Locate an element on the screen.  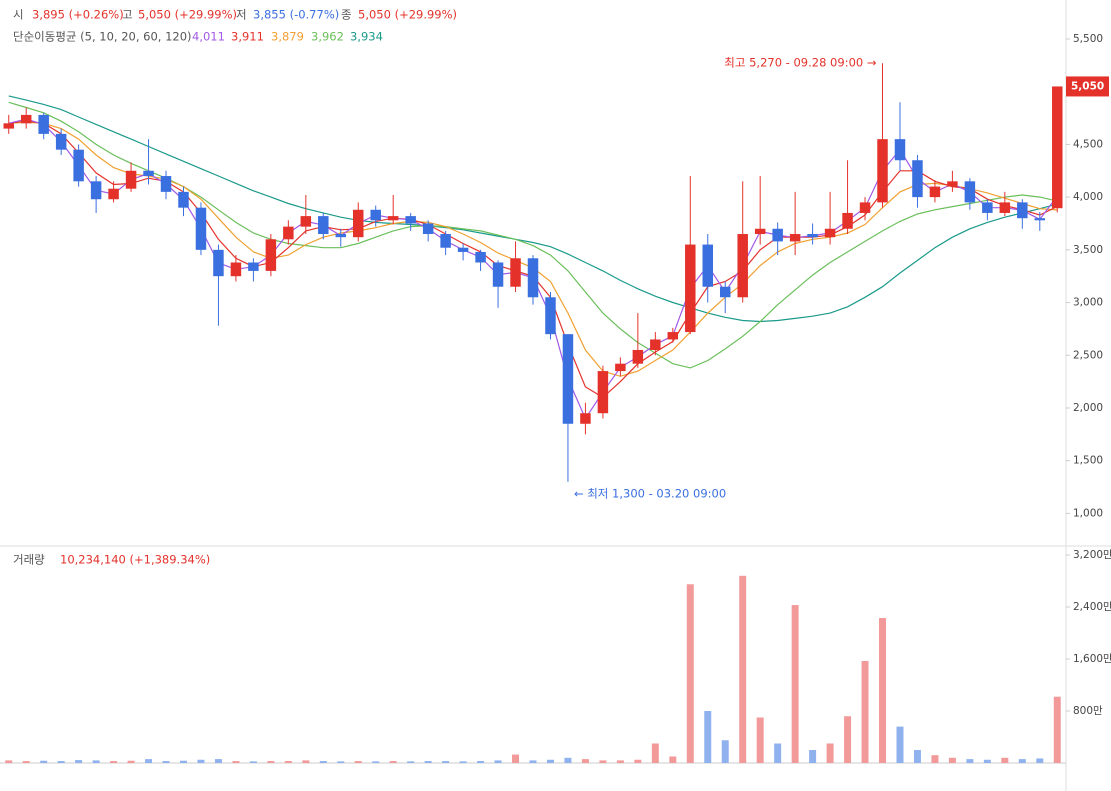
last-price-tag is located at coordinates (1087, 86).